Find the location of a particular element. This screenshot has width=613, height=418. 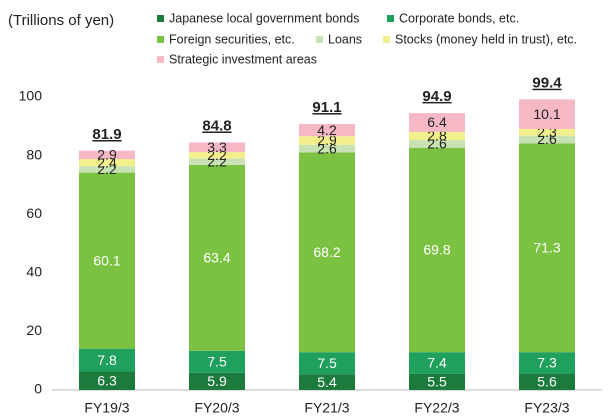

data-label: 5.4 is located at coordinates (327, 382).